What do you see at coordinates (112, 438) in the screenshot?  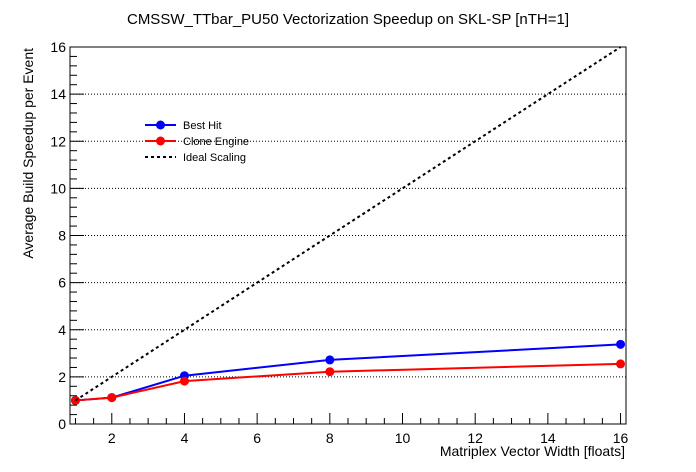 I see `x-tick-label: 2` at bounding box center [112, 438].